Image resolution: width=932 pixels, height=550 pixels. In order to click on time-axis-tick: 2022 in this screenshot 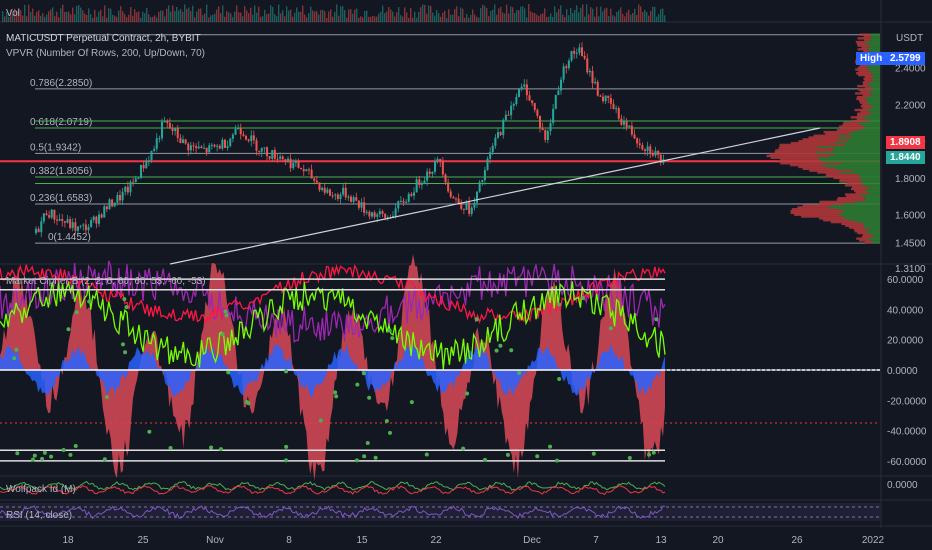, I will do `click(873, 540)`.